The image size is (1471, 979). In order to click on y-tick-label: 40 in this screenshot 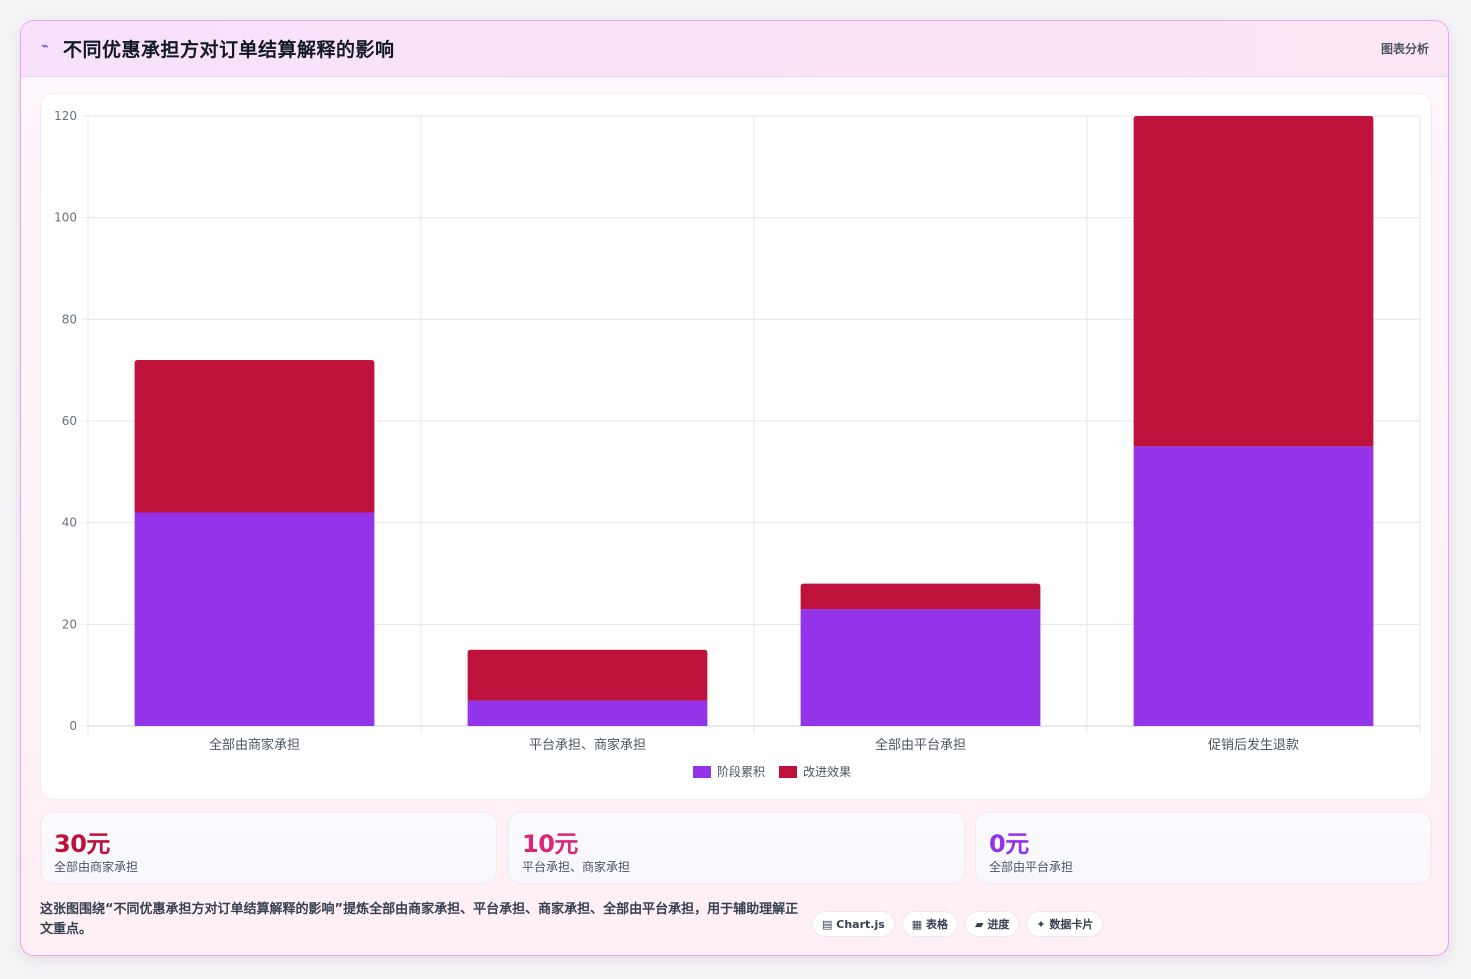, I will do `click(69, 523)`.